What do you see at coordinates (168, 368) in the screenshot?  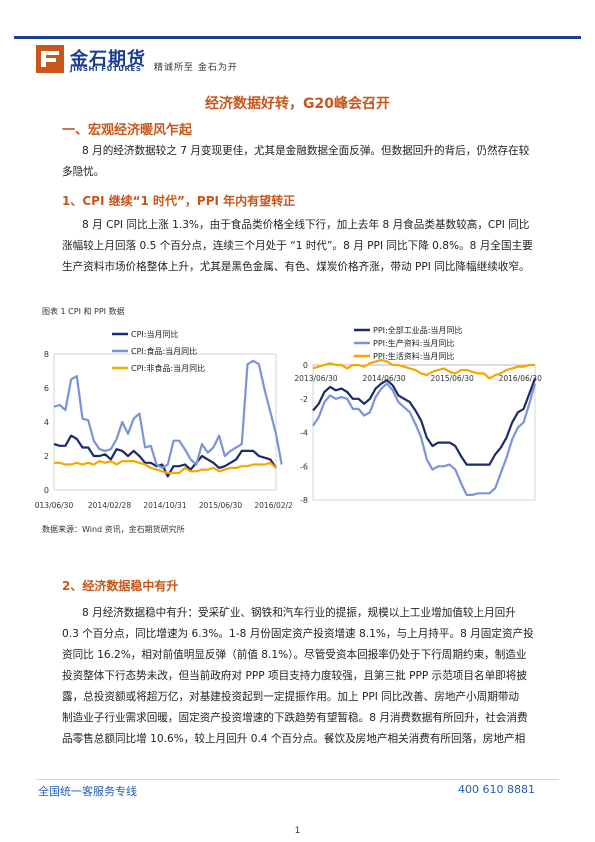 I see `legend-label: CPI:非食品:当月同比` at bounding box center [168, 368].